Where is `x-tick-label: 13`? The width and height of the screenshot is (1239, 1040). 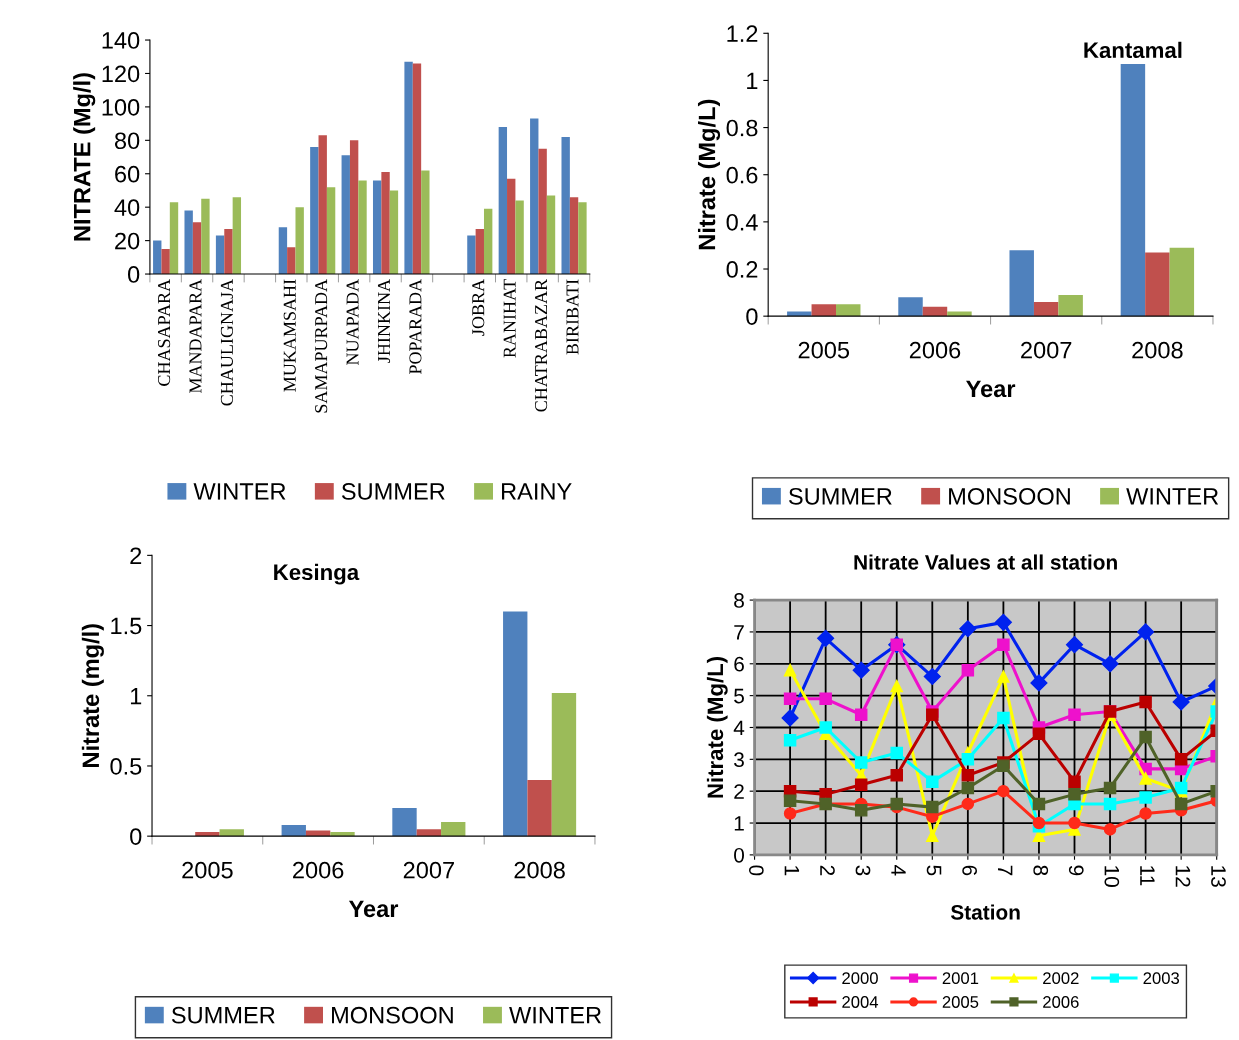 x-tick-label: 13 is located at coordinates (1218, 876).